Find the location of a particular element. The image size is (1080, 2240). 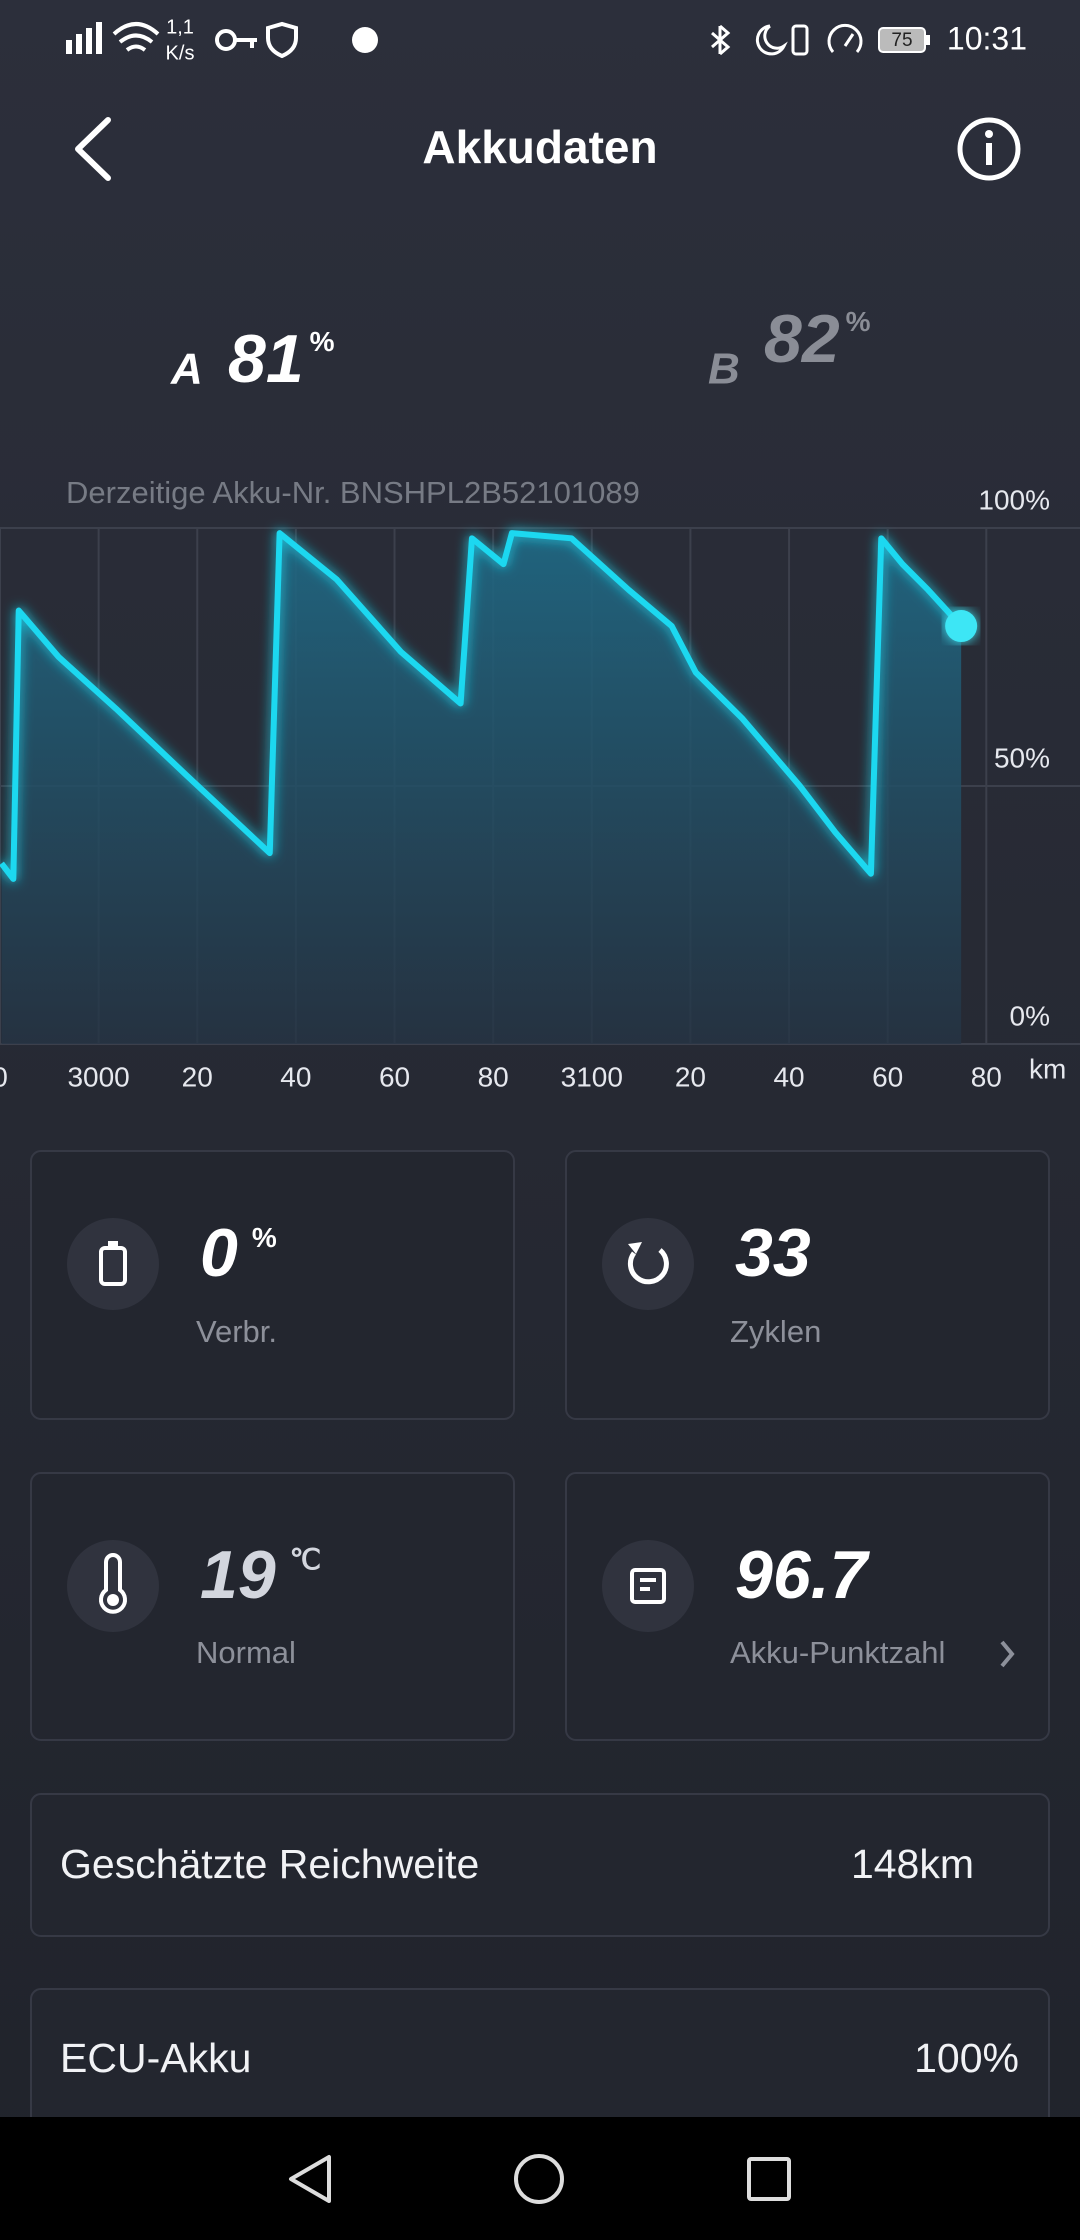

pack-label: B is located at coordinates (724, 369).